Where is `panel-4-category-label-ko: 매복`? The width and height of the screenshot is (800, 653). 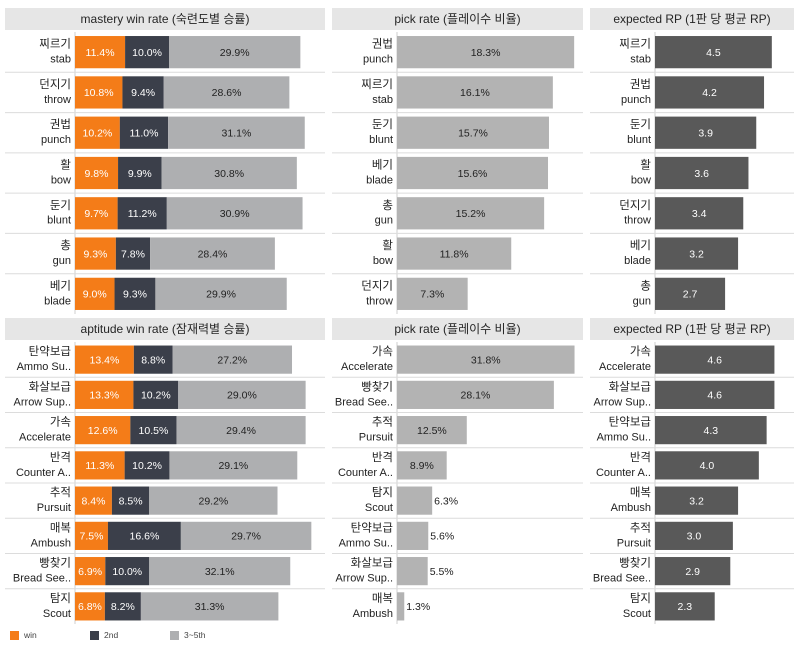
panel-4-category-label-ko: 매복 is located at coordinates (60, 527).